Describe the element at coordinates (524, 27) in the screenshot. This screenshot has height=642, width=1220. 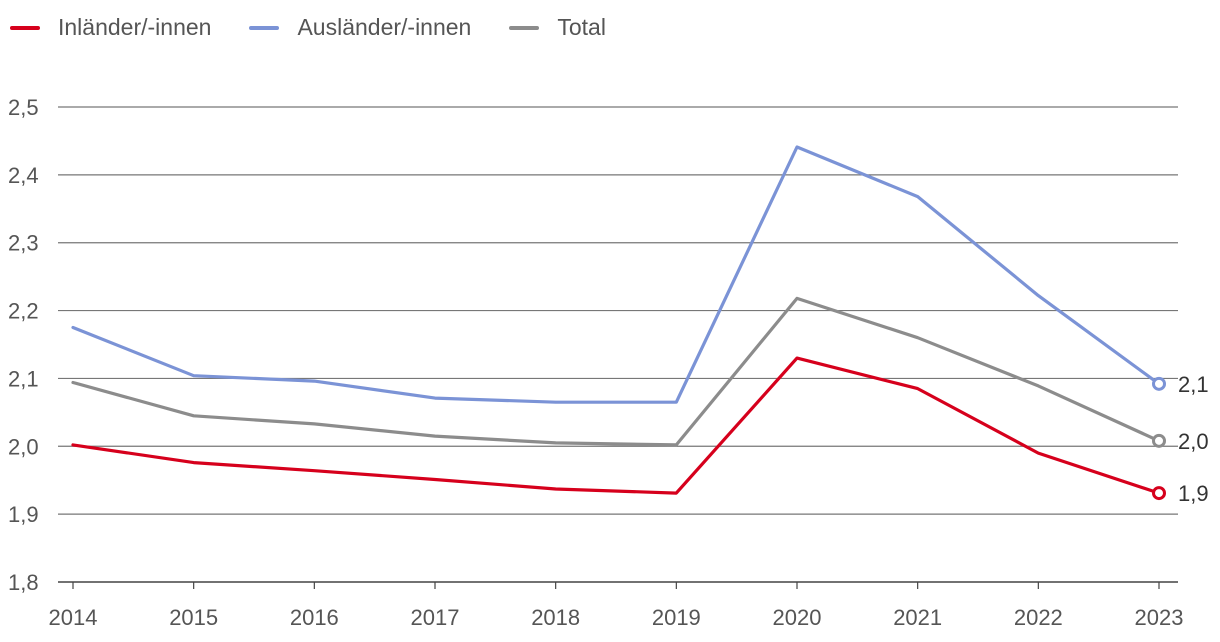
I see `legend-swatch-total` at that location.